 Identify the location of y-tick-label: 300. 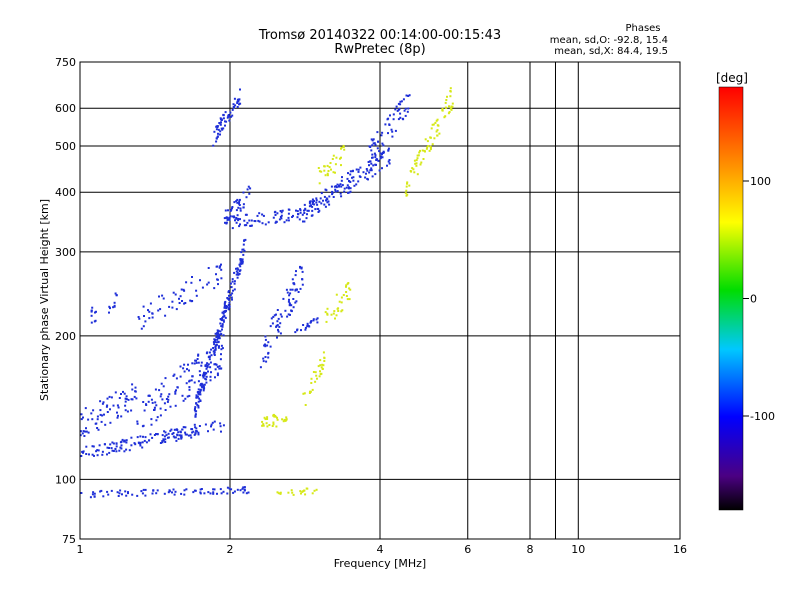
(65, 252).